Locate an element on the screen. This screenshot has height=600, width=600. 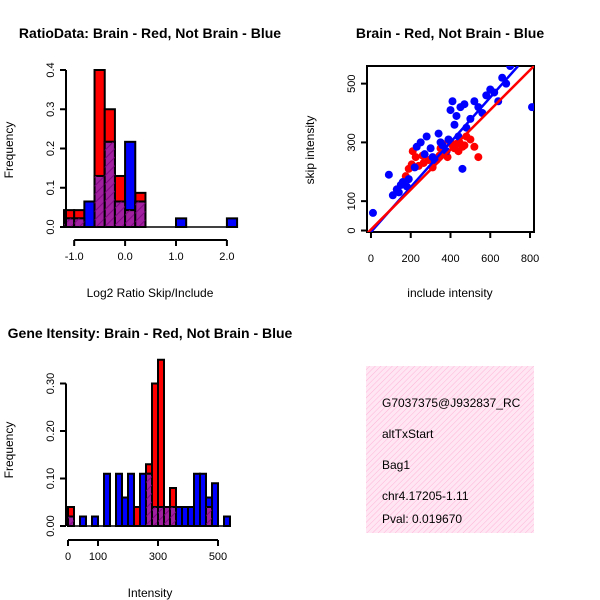
y-tick-label-3: 0.30 is located at coordinates (51, 383).